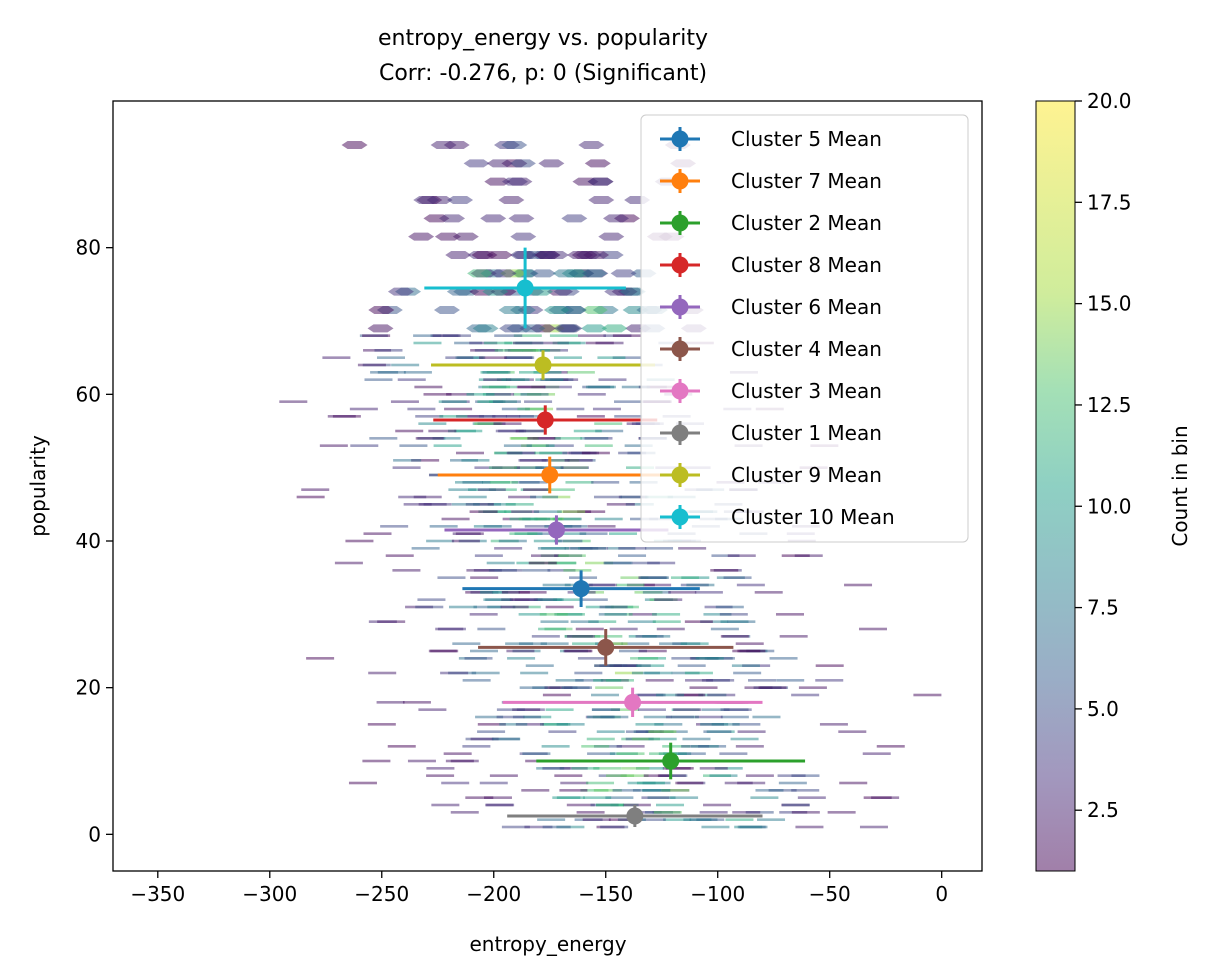 The width and height of the screenshot is (1215, 978). Describe the element at coordinates (771, 433) in the screenshot. I see `legend-entry-8: Cluster 1 Mean` at that location.